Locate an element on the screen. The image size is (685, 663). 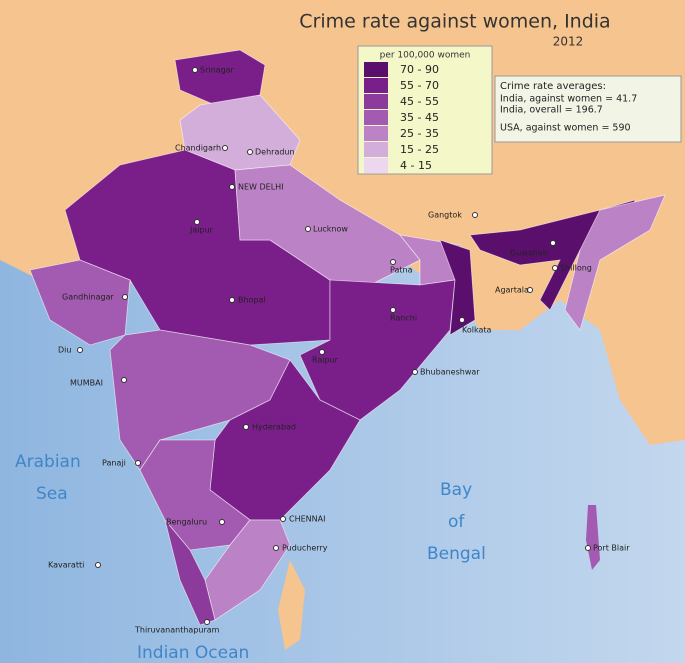
legend-label: 70 - 90 is located at coordinates (419, 69).